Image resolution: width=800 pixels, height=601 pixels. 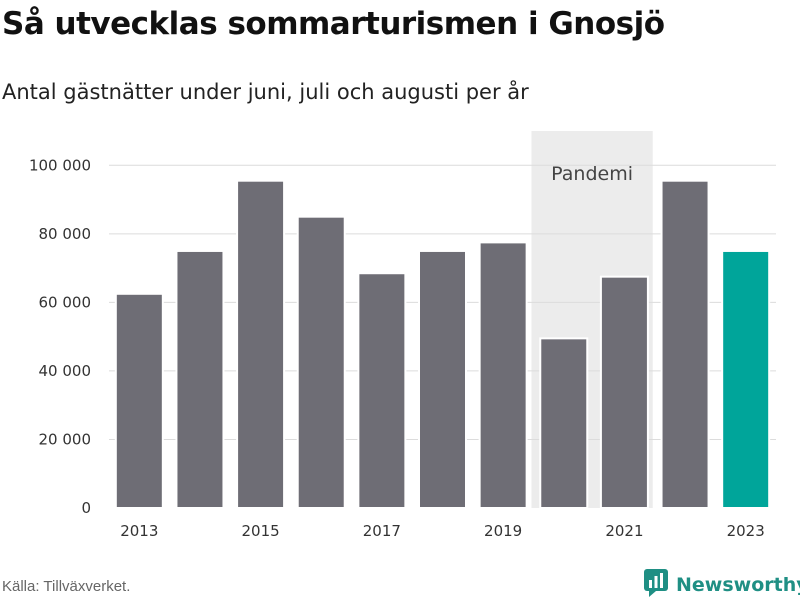 I want to click on x-tick-label: 2021, so click(x=624, y=531).